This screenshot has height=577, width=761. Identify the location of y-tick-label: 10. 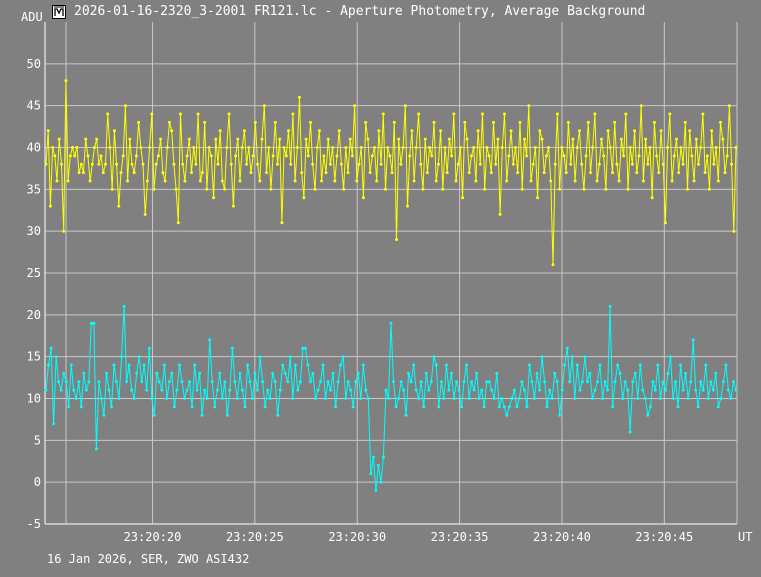
(34, 399).